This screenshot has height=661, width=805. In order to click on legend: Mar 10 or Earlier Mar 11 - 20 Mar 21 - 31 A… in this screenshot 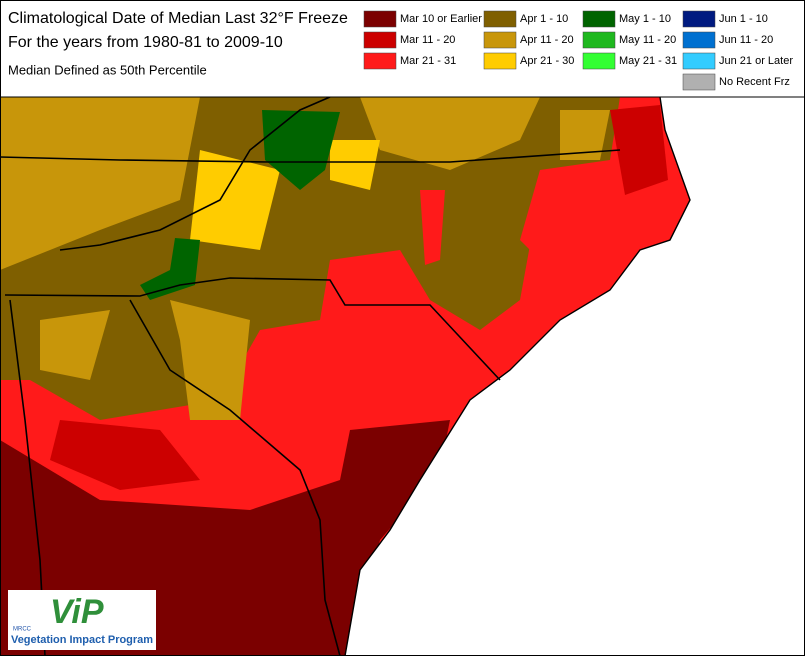, I will do `click(578, 50)`.